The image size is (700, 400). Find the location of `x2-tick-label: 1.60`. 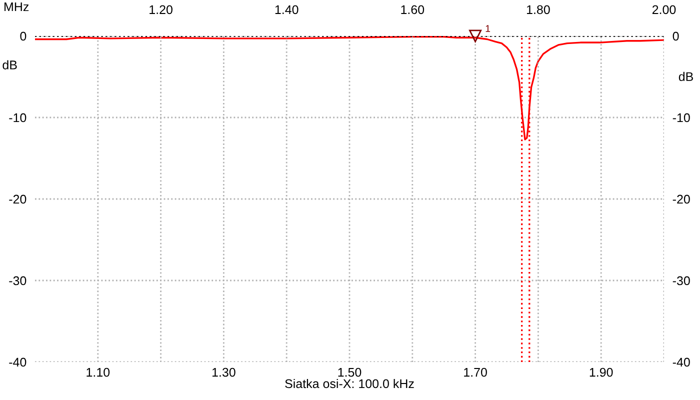

x2-tick-label: 1.60 is located at coordinates (412, 9).